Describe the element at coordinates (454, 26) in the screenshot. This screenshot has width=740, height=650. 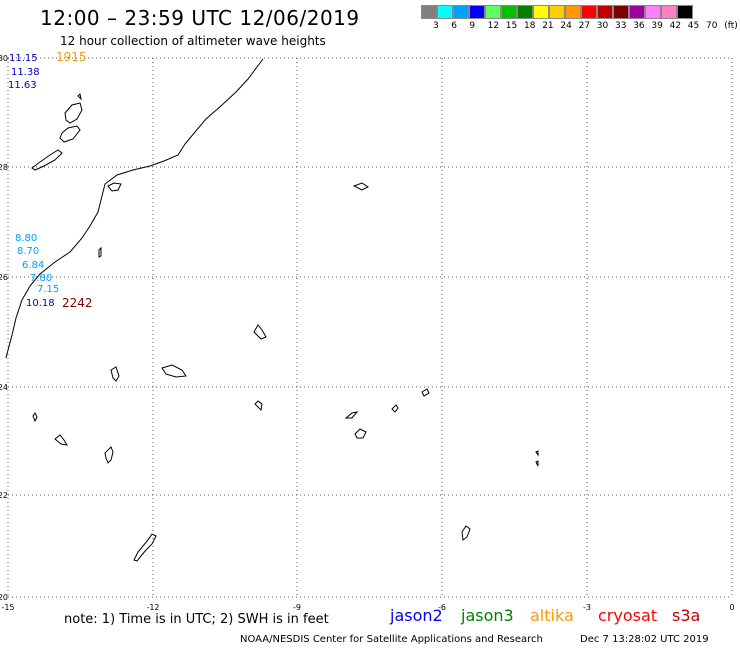
I see `legend-label: 6` at that location.